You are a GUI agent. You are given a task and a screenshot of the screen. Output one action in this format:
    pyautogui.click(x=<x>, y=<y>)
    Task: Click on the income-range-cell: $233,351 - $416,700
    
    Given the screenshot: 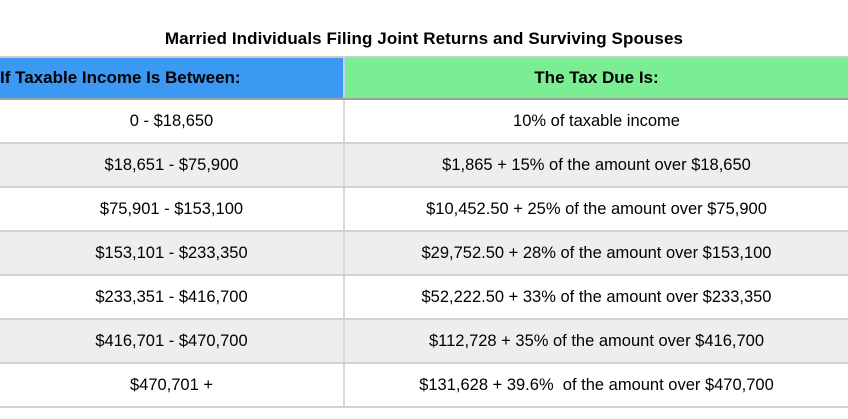 What is the action you would take?
    pyautogui.click(x=172, y=297)
    